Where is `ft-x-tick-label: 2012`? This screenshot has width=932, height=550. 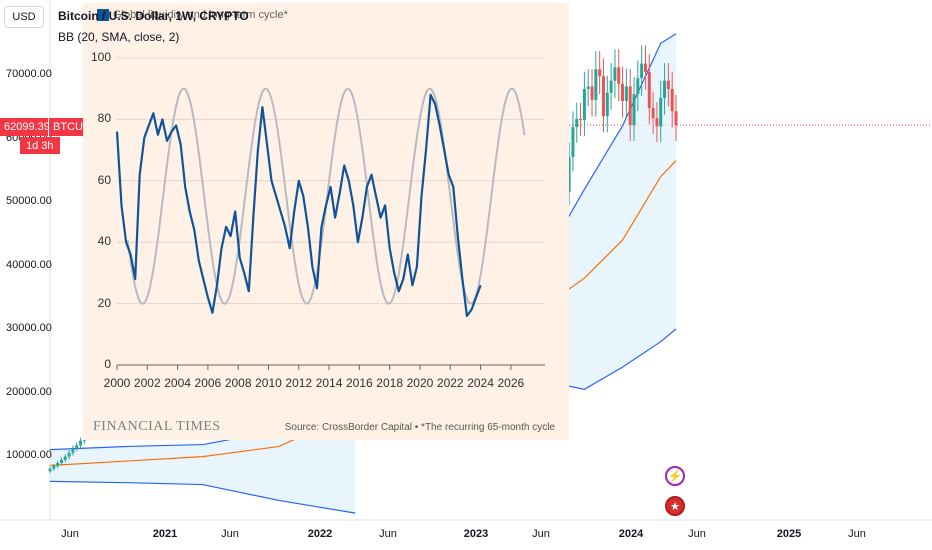
ft-x-tick-label: 2012 is located at coordinates (299, 383).